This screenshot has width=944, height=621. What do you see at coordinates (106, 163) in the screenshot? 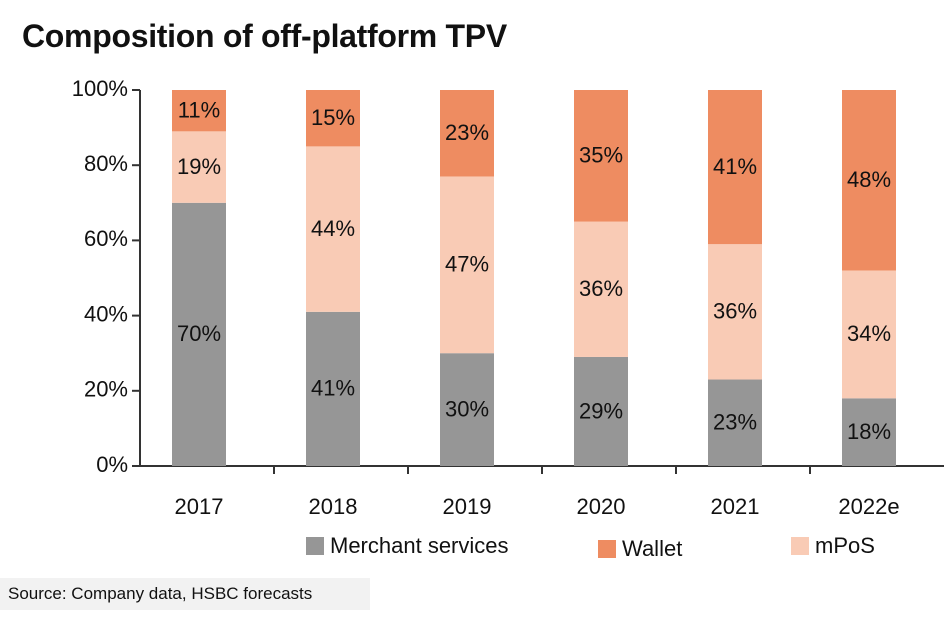
I see `y-tick-label: 80%` at bounding box center [106, 163].